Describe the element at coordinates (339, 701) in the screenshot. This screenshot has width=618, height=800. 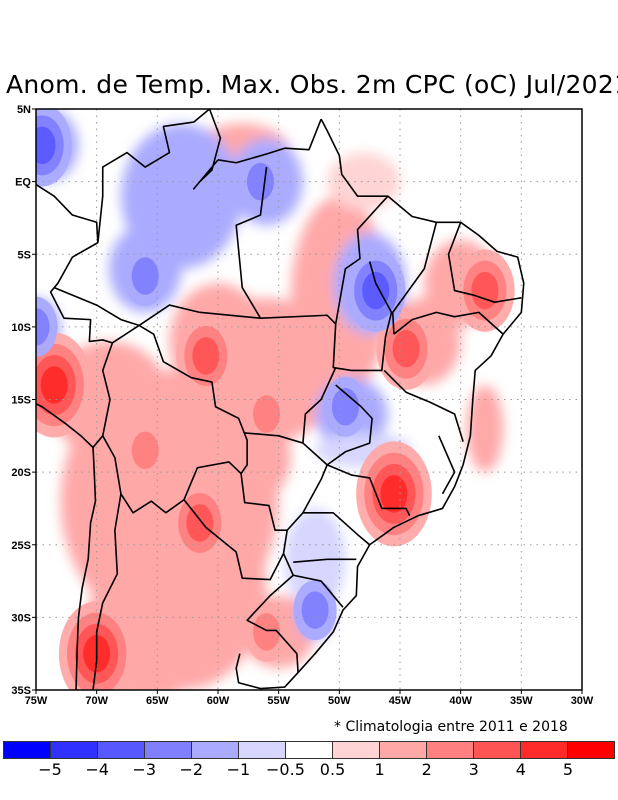
I see `x-tick-label: 50W` at that location.